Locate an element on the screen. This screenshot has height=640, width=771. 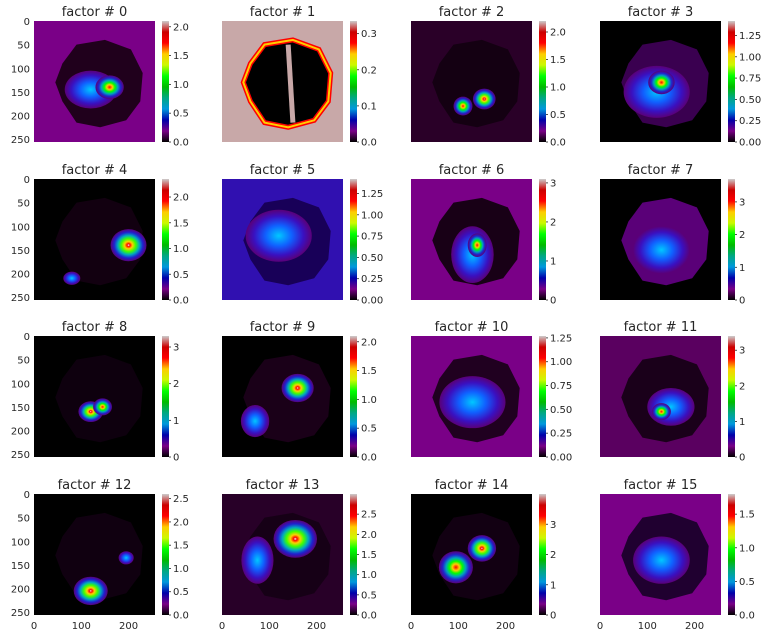
y-tick-label: 150 is located at coordinates (20, 251).